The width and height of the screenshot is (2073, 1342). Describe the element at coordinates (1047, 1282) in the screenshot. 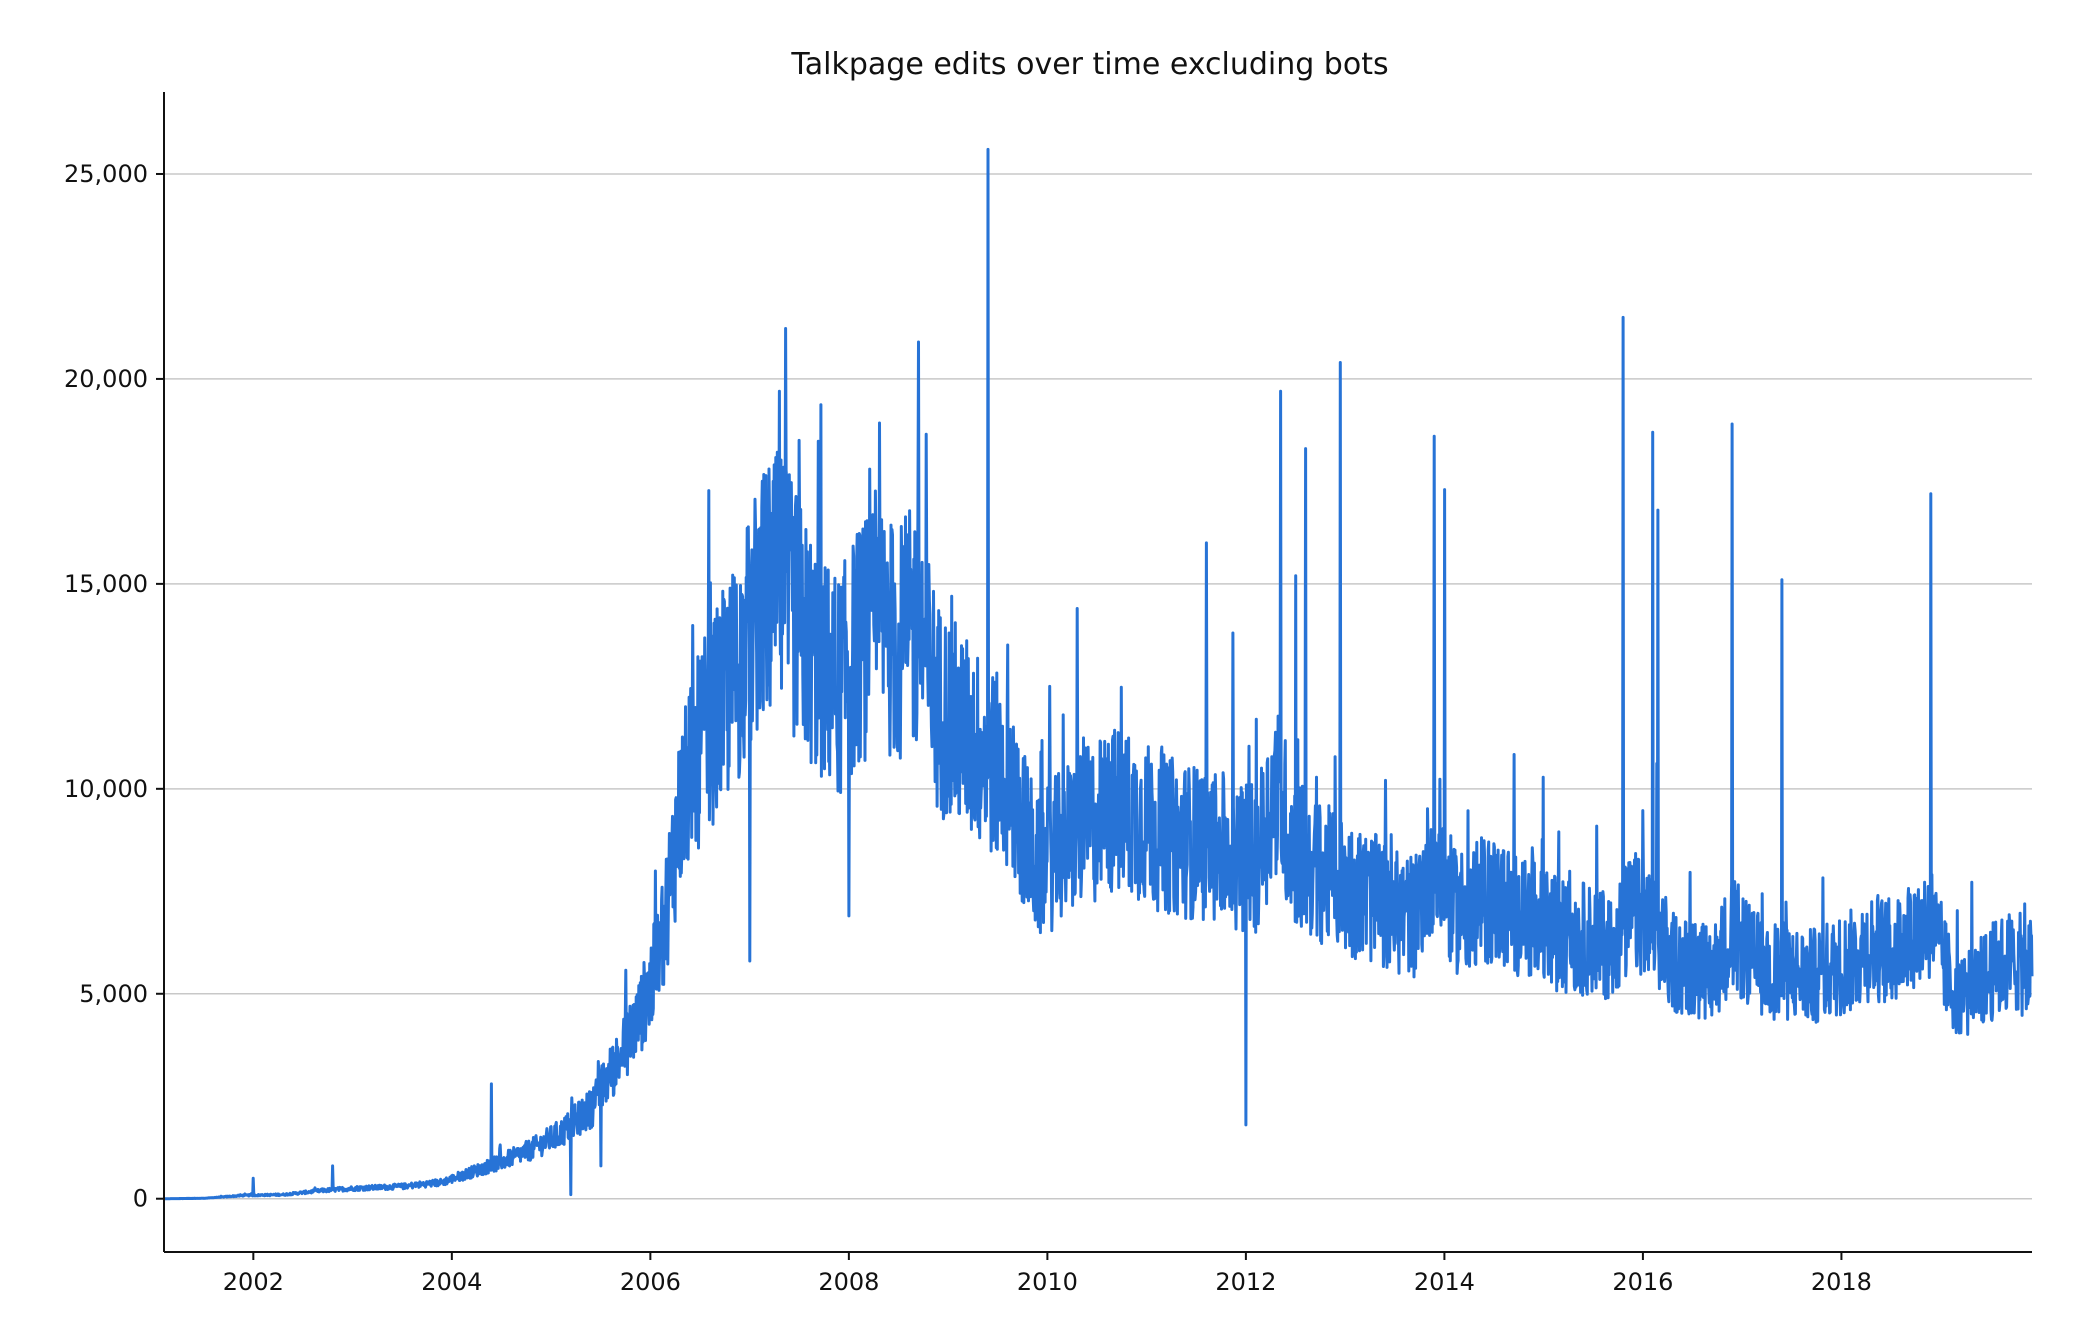

I see `x-tick-label: 2010` at that location.